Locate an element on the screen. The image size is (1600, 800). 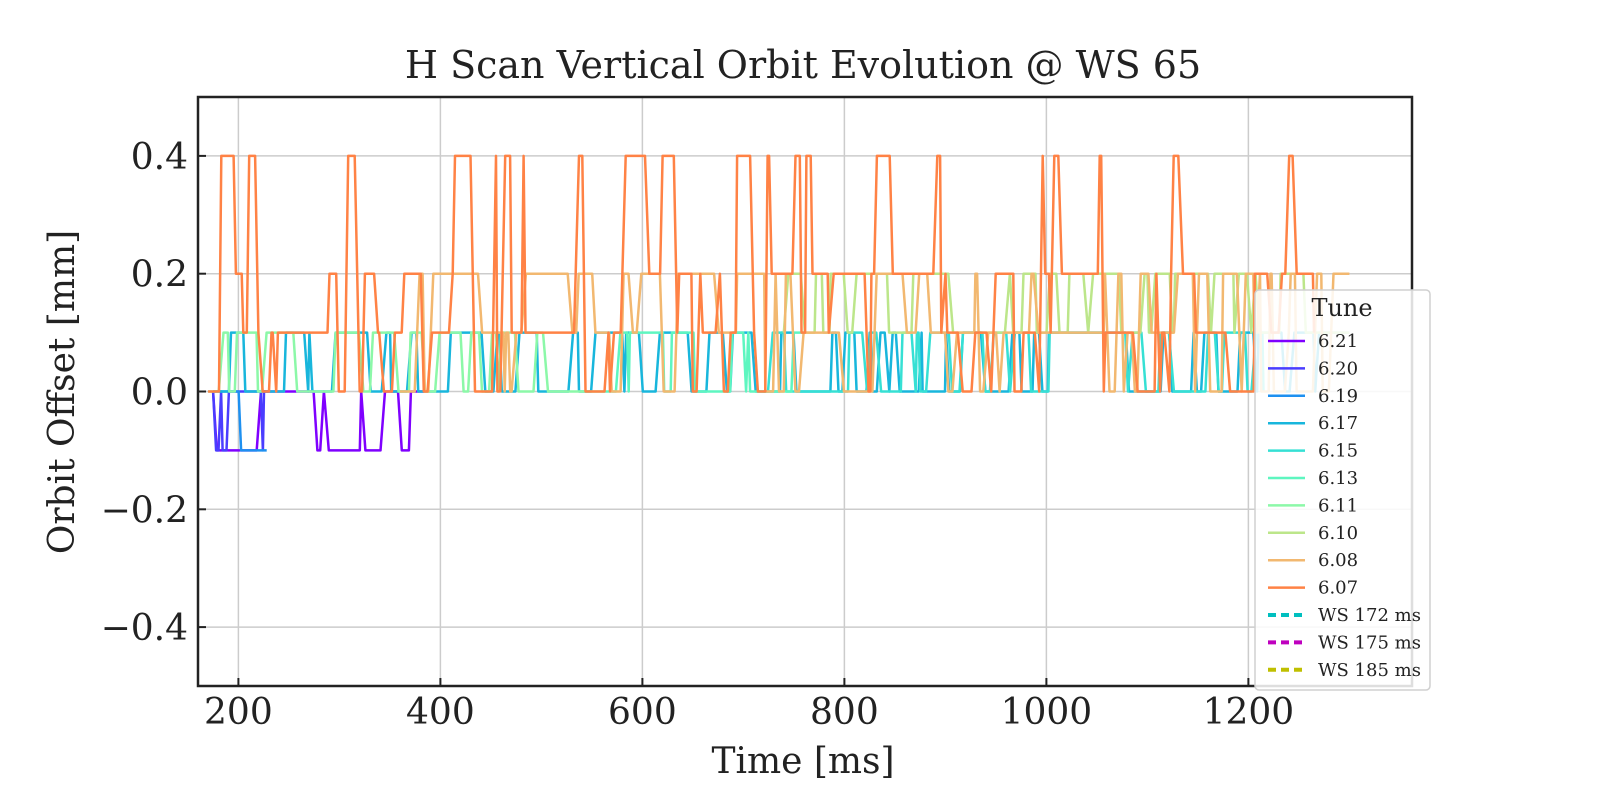
legend-label: 6.17 is located at coordinates (1338, 423).